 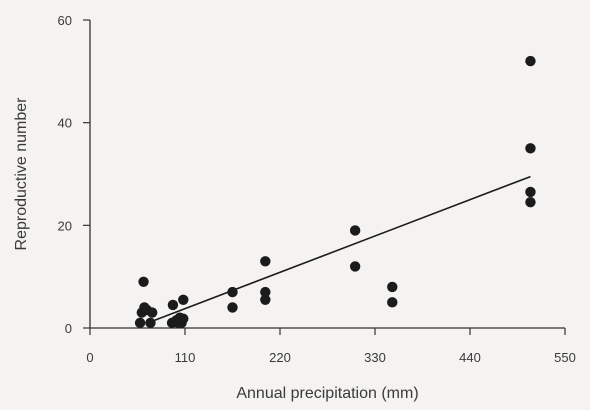 What do you see at coordinates (65, 225) in the screenshot?
I see `y-tick-label: 20` at bounding box center [65, 225].